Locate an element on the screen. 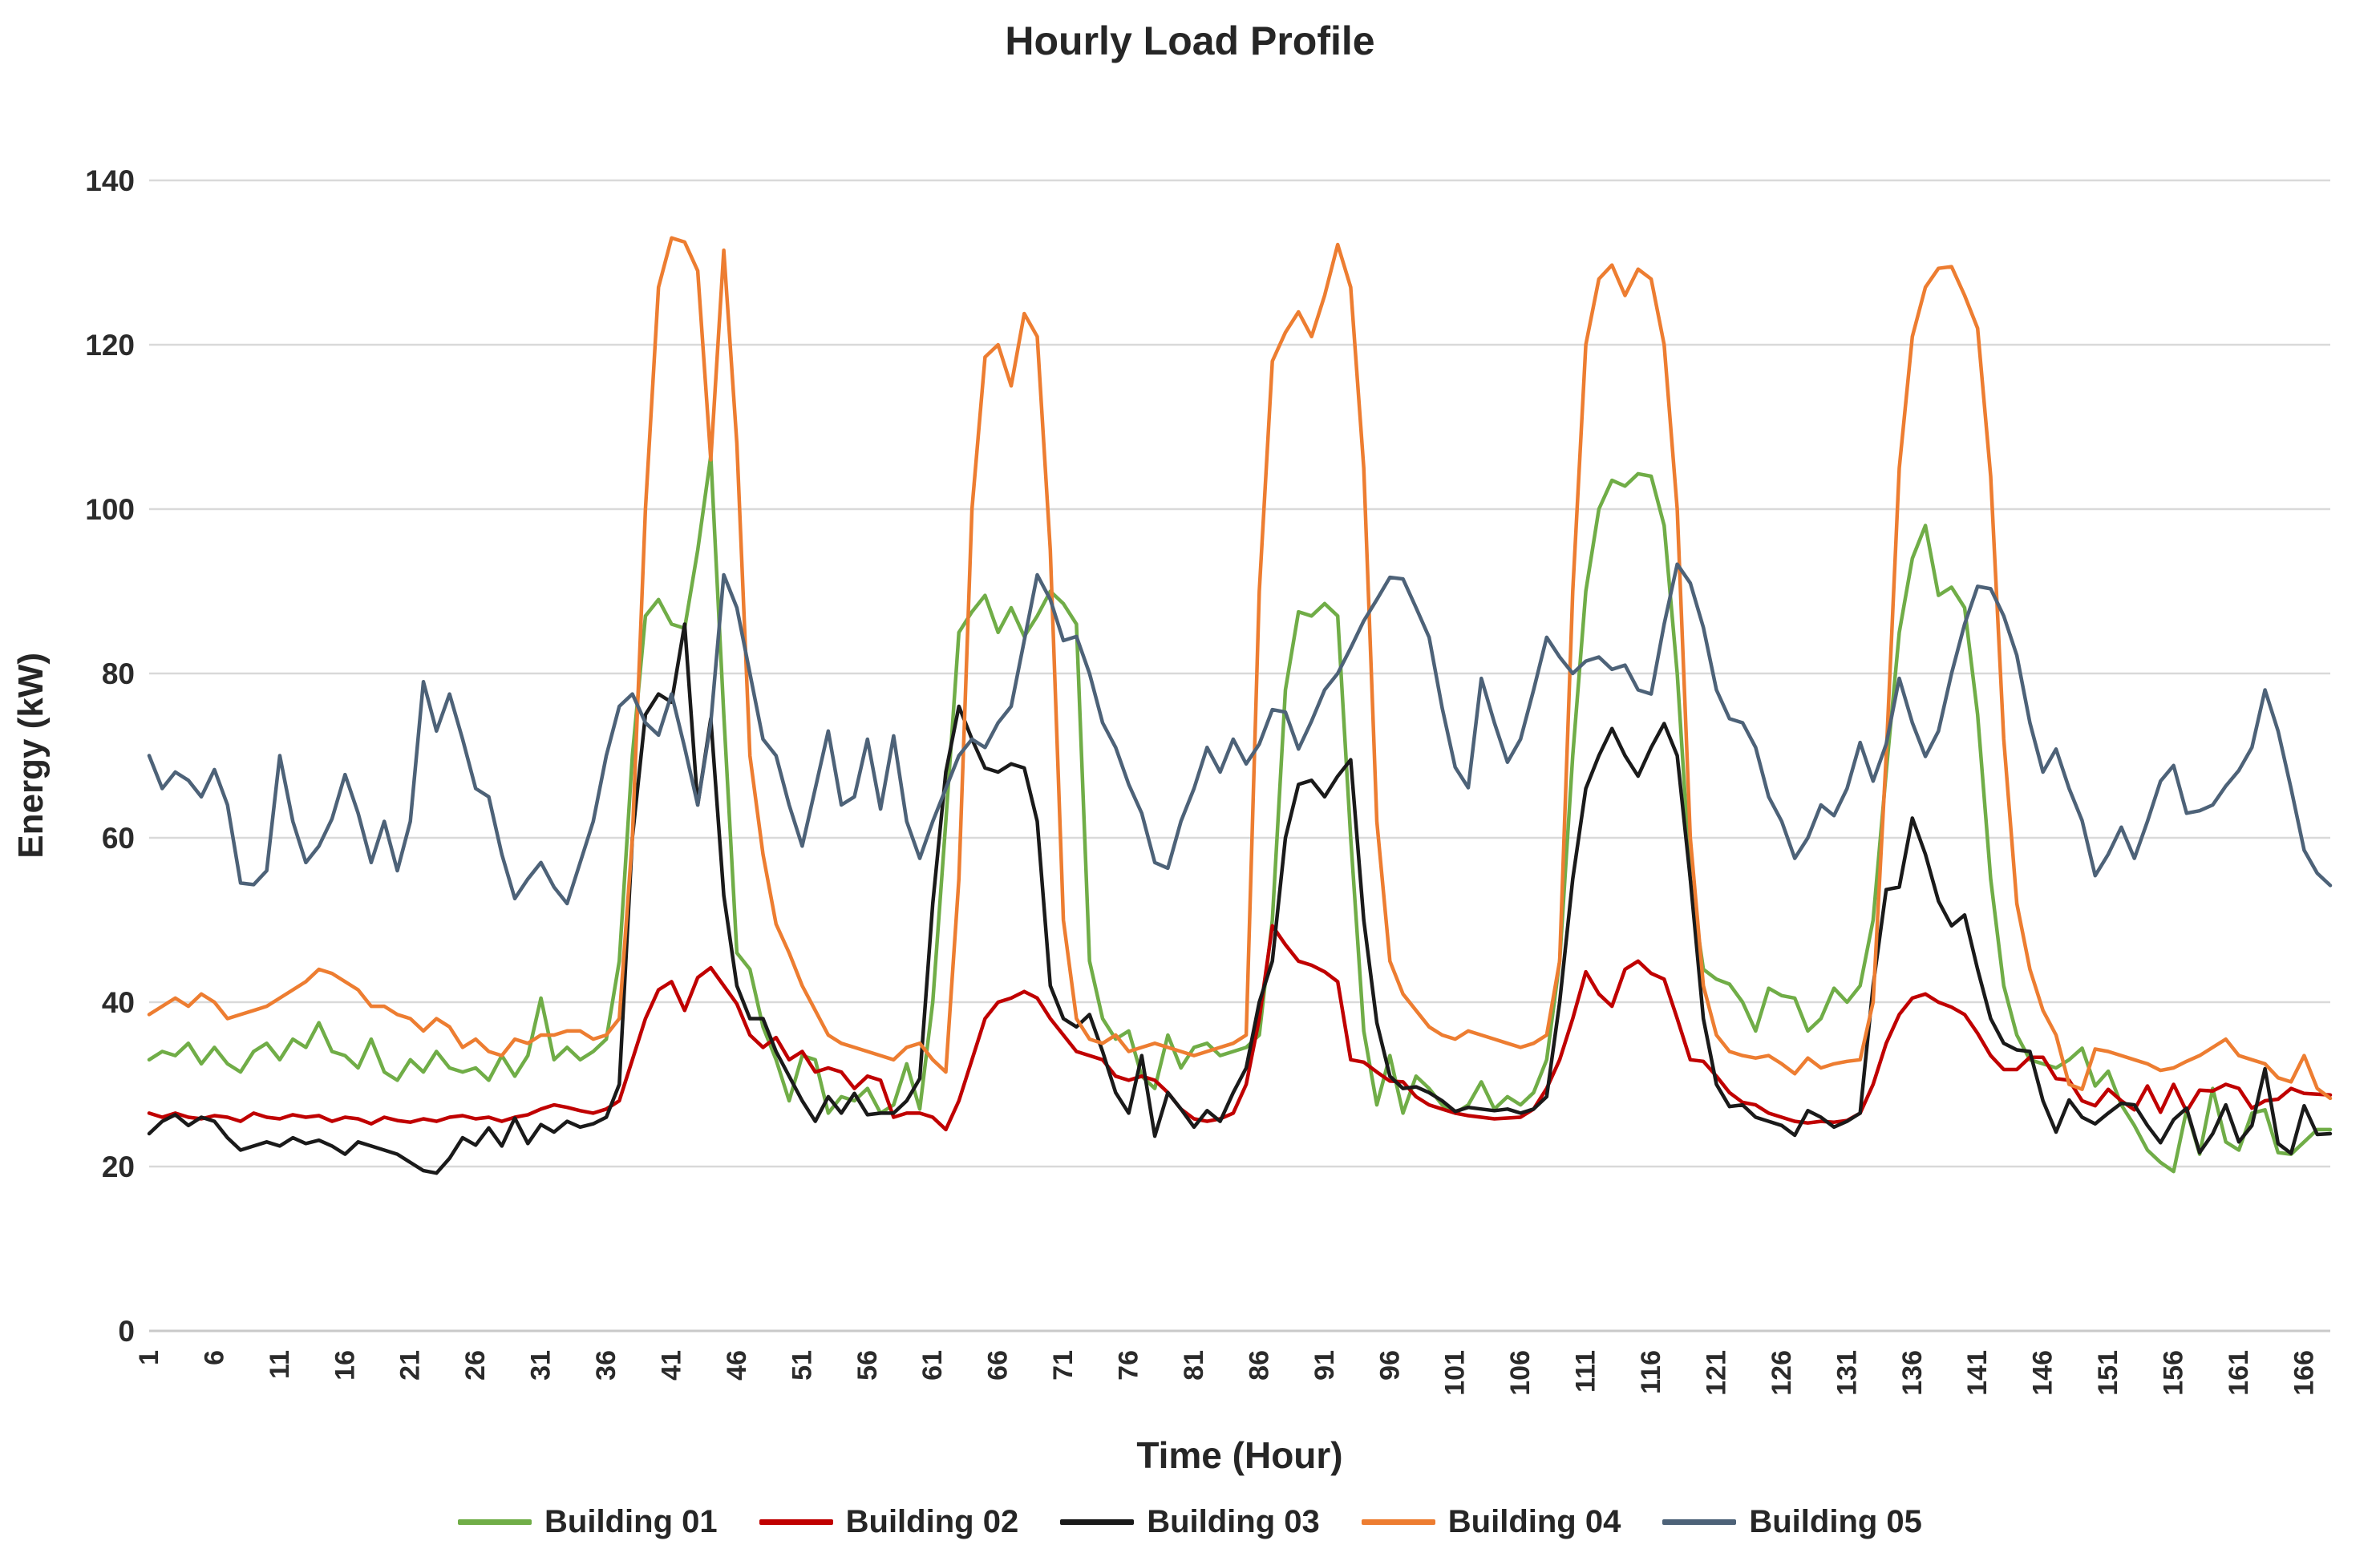 The height and width of the screenshot is (1565, 2380). x-tick-label: 91 is located at coordinates (1324, 1365).